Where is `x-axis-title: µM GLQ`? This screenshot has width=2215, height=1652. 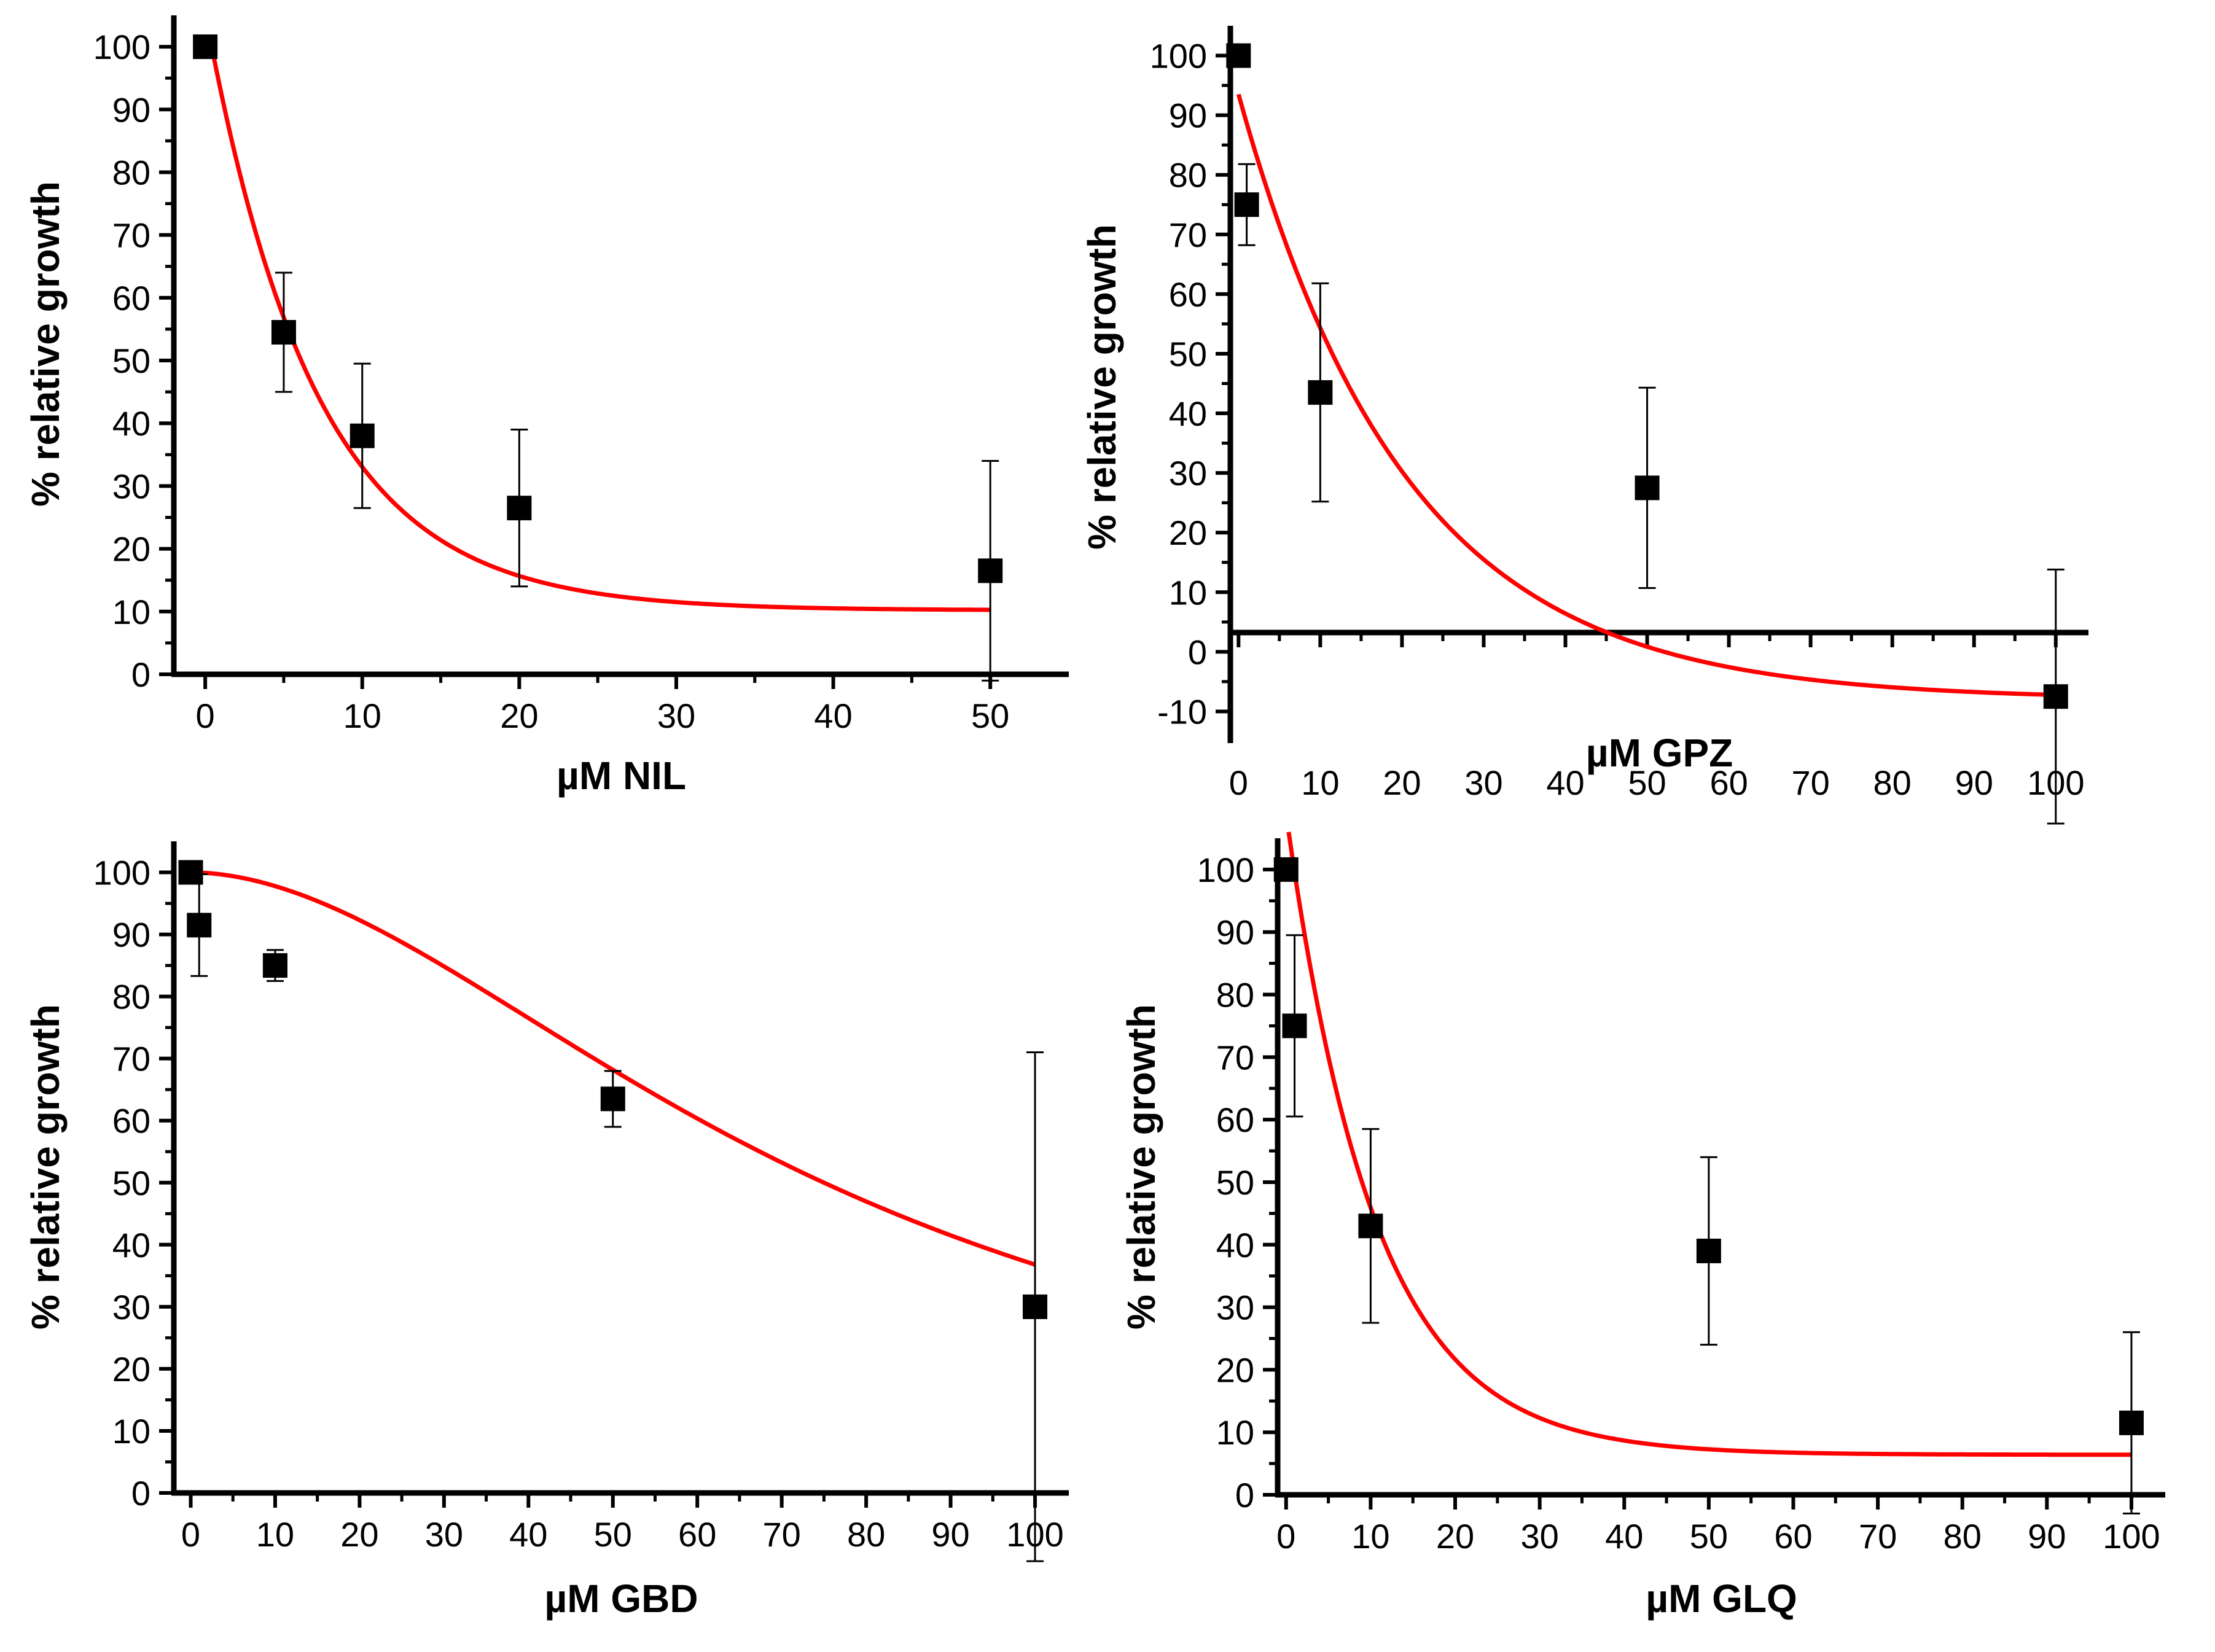 x-axis-title: µM GLQ is located at coordinates (1722, 1598).